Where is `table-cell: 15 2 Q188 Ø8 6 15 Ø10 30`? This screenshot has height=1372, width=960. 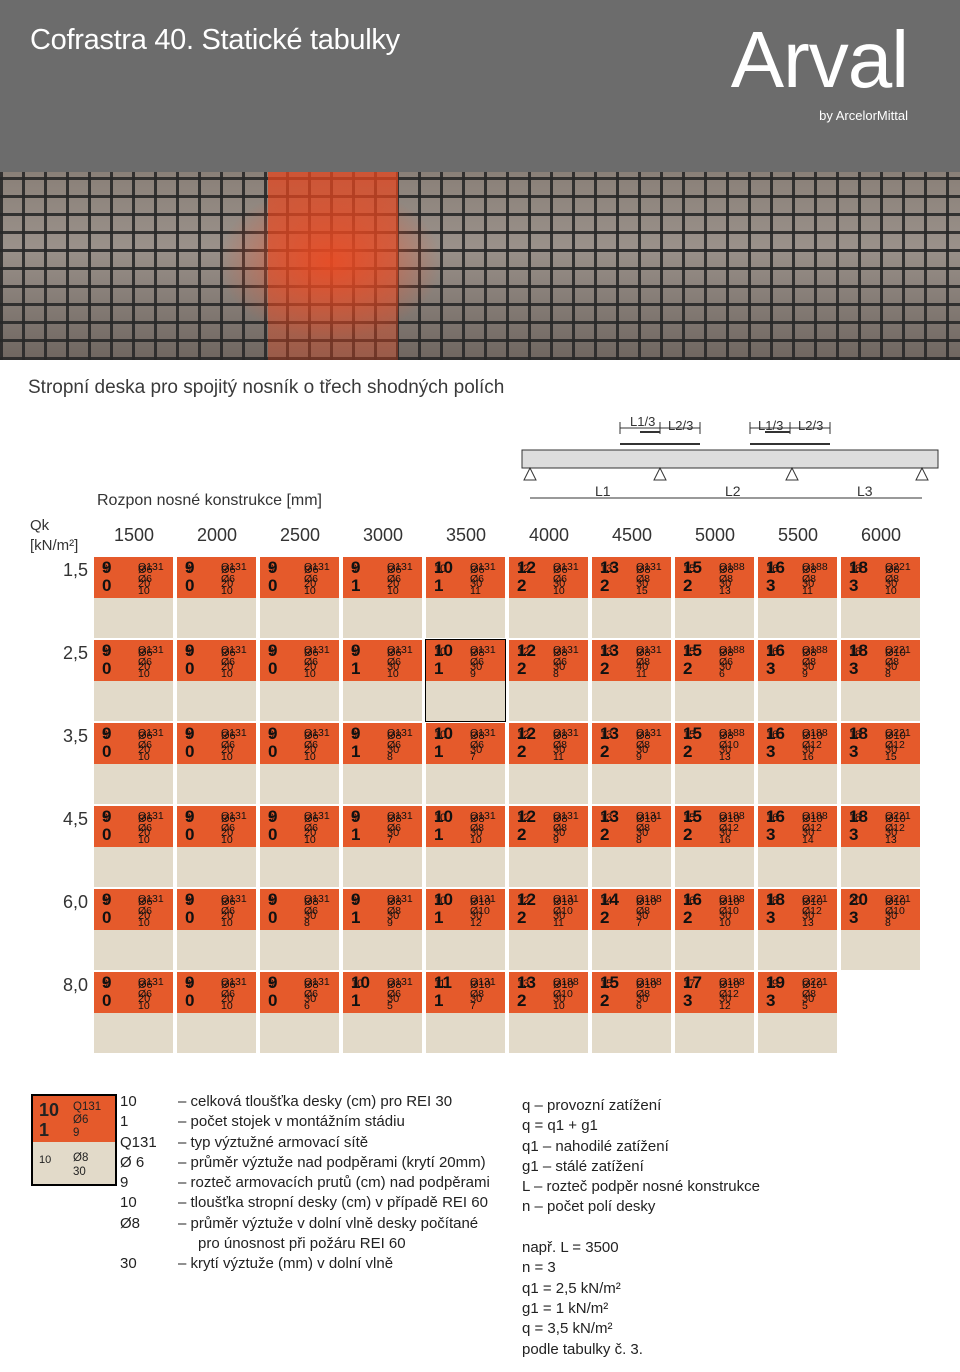 table-cell: 15 2 Q188 Ø8 6 15 Ø10 30 is located at coordinates (631, 1012).